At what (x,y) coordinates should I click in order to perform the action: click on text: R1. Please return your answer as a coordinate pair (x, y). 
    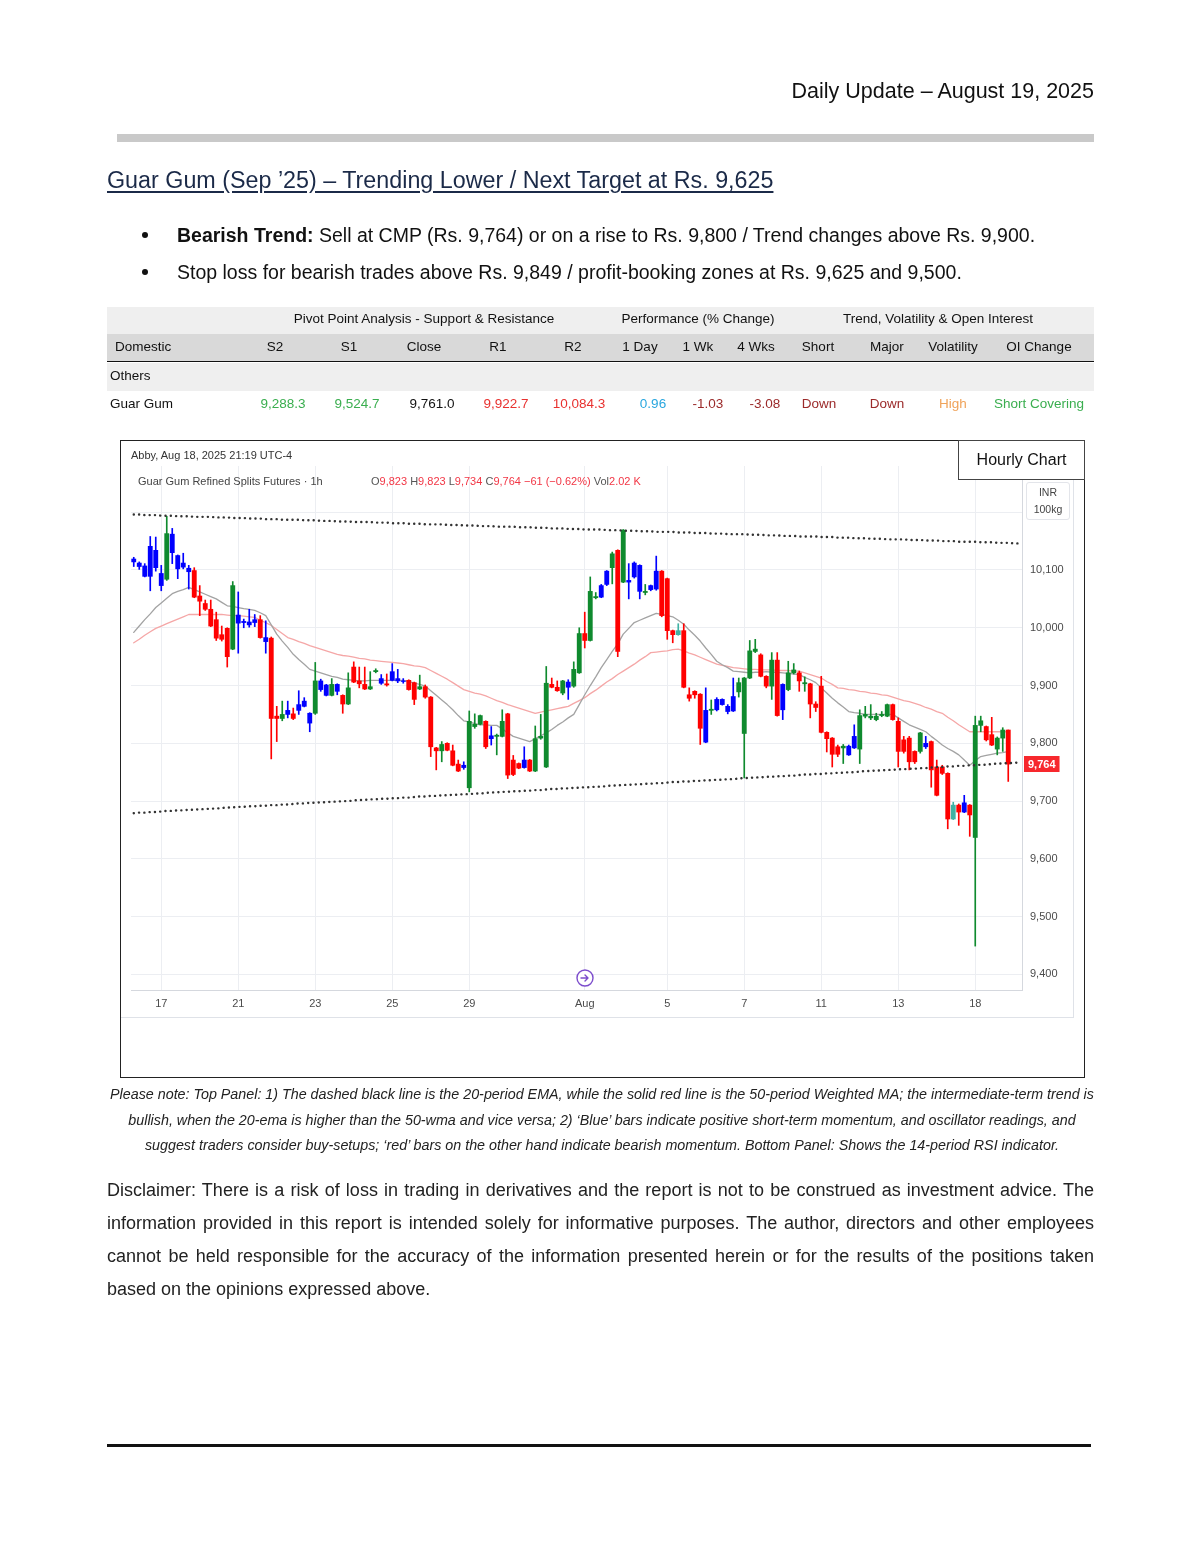
    Looking at the image, I should click on (498, 346).